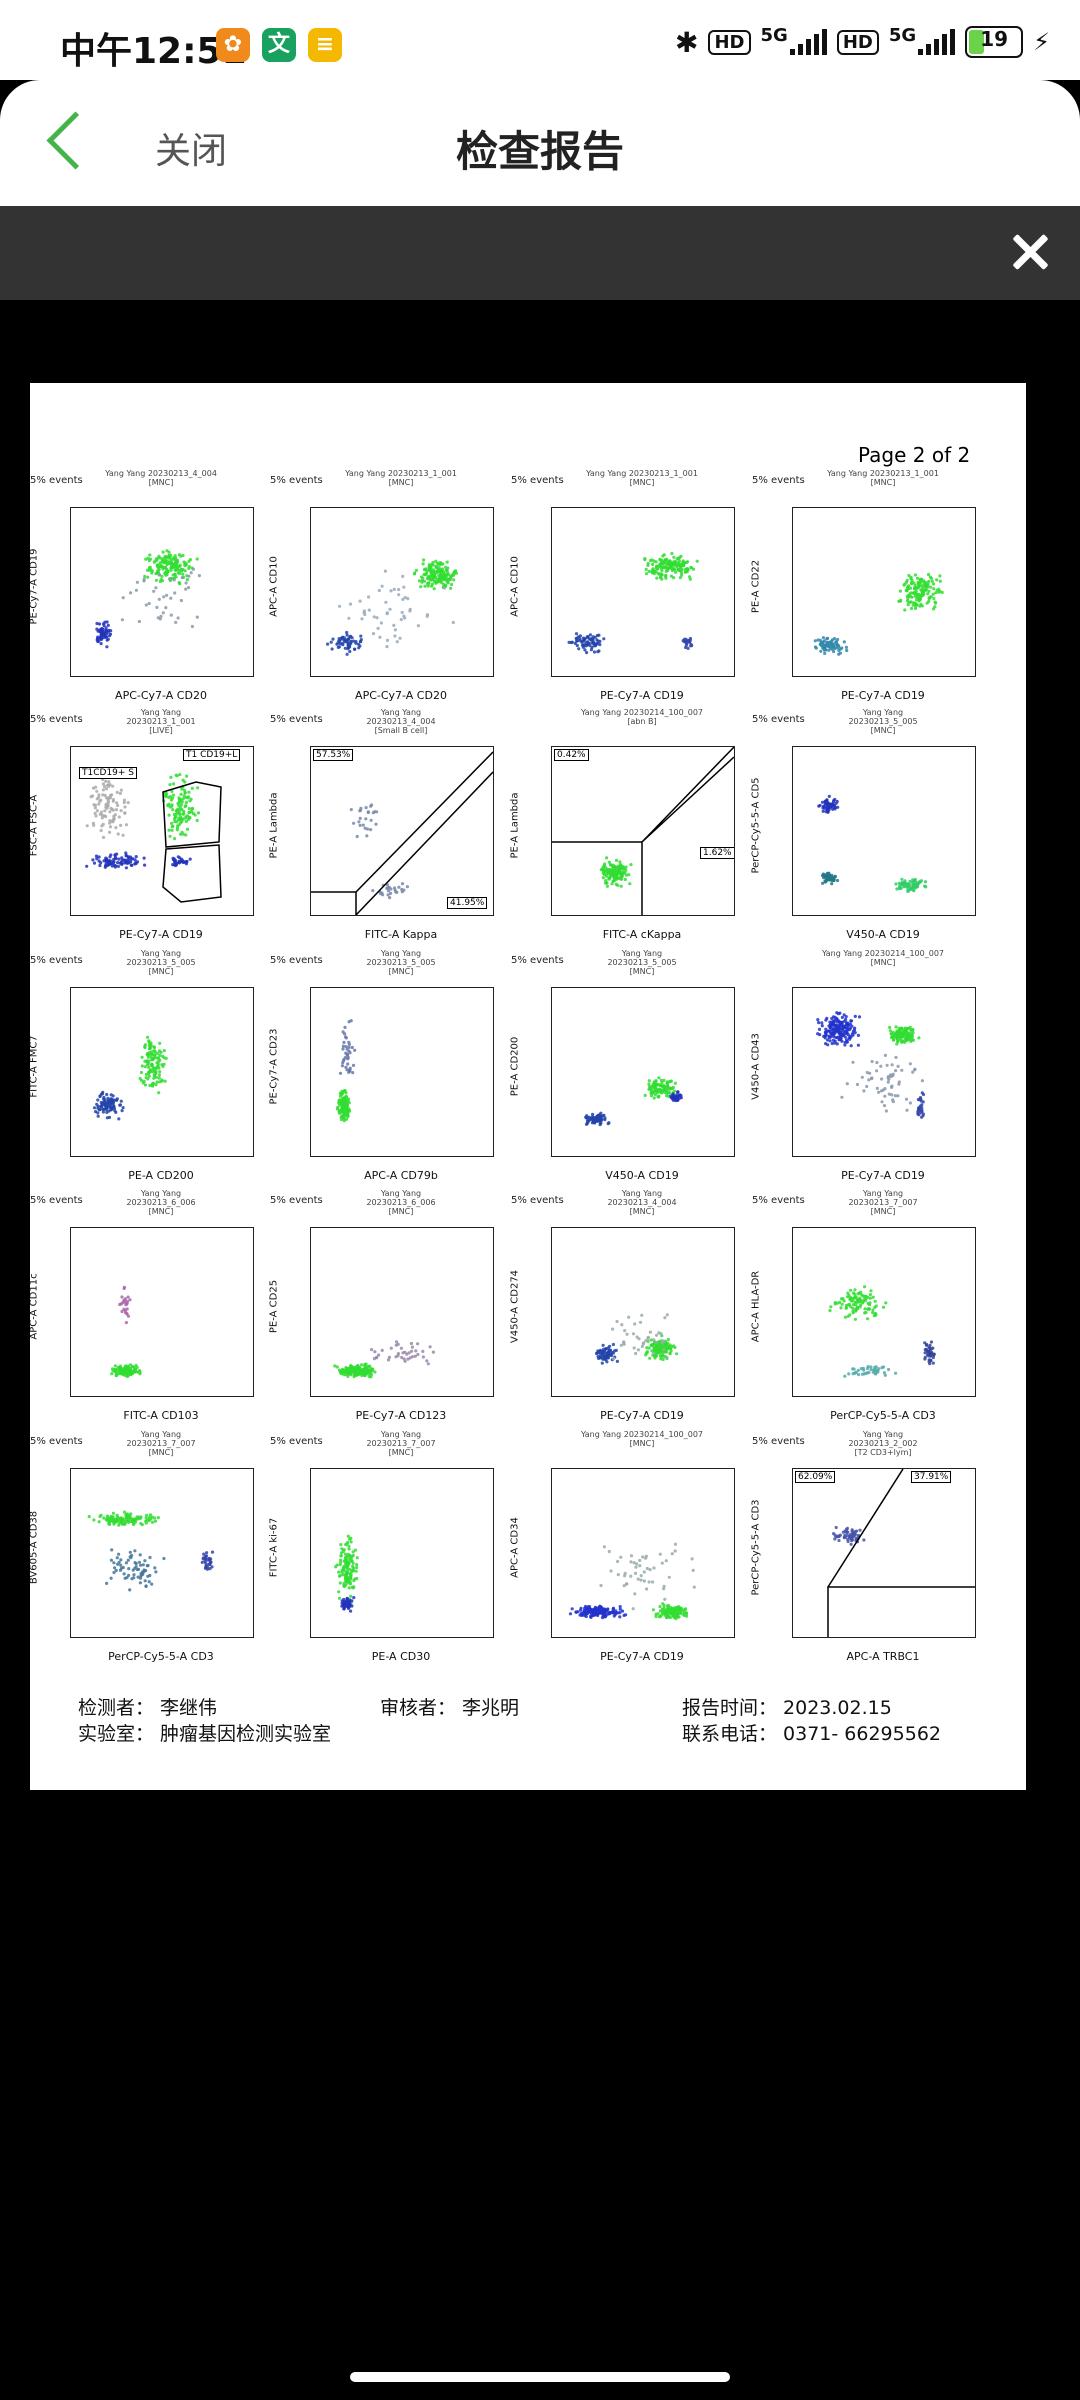  What do you see at coordinates (787, 1708) in the screenshot?
I see `report-time-text: 报告时间： 2023.02.15` at bounding box center [787, 1708].